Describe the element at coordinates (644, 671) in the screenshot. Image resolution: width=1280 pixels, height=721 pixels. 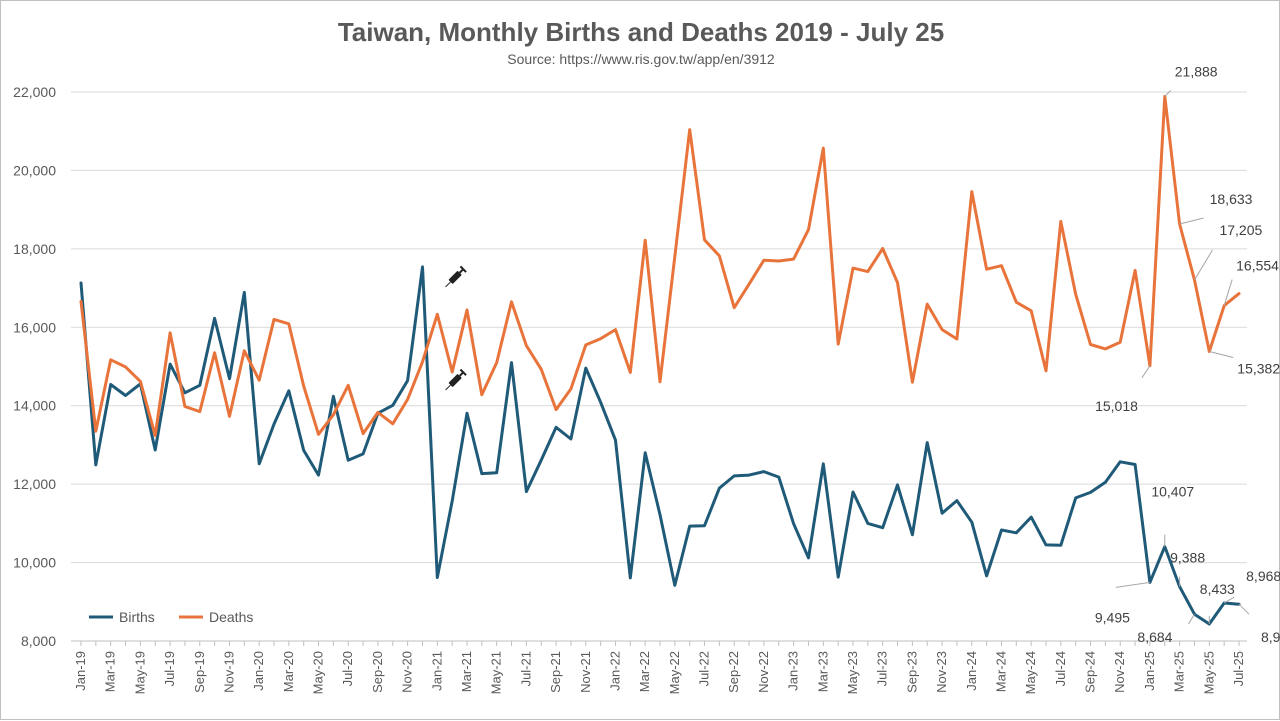
I see `x-tick-label: Mar-22` at that location.